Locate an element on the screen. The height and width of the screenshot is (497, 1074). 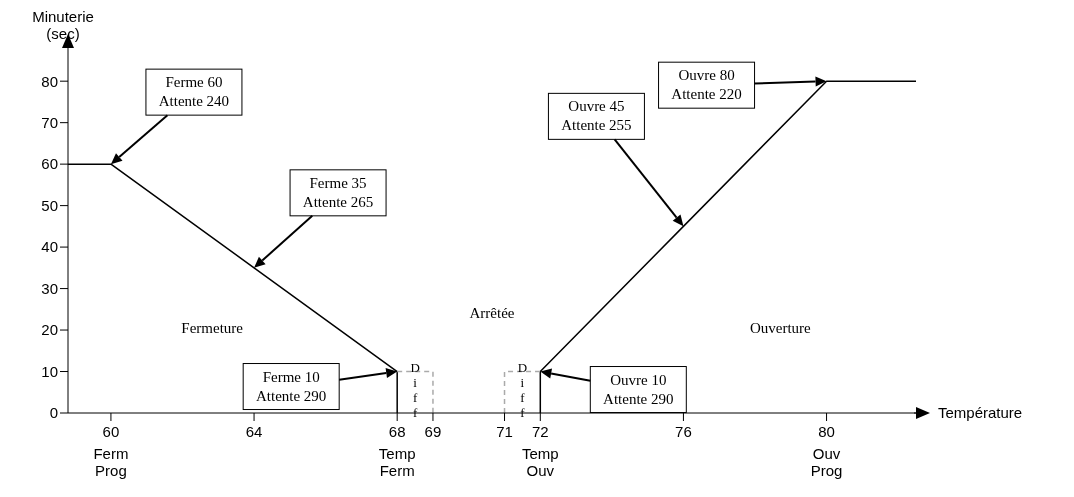
y-tick-label: 50 is located at coordinates (49, 205).